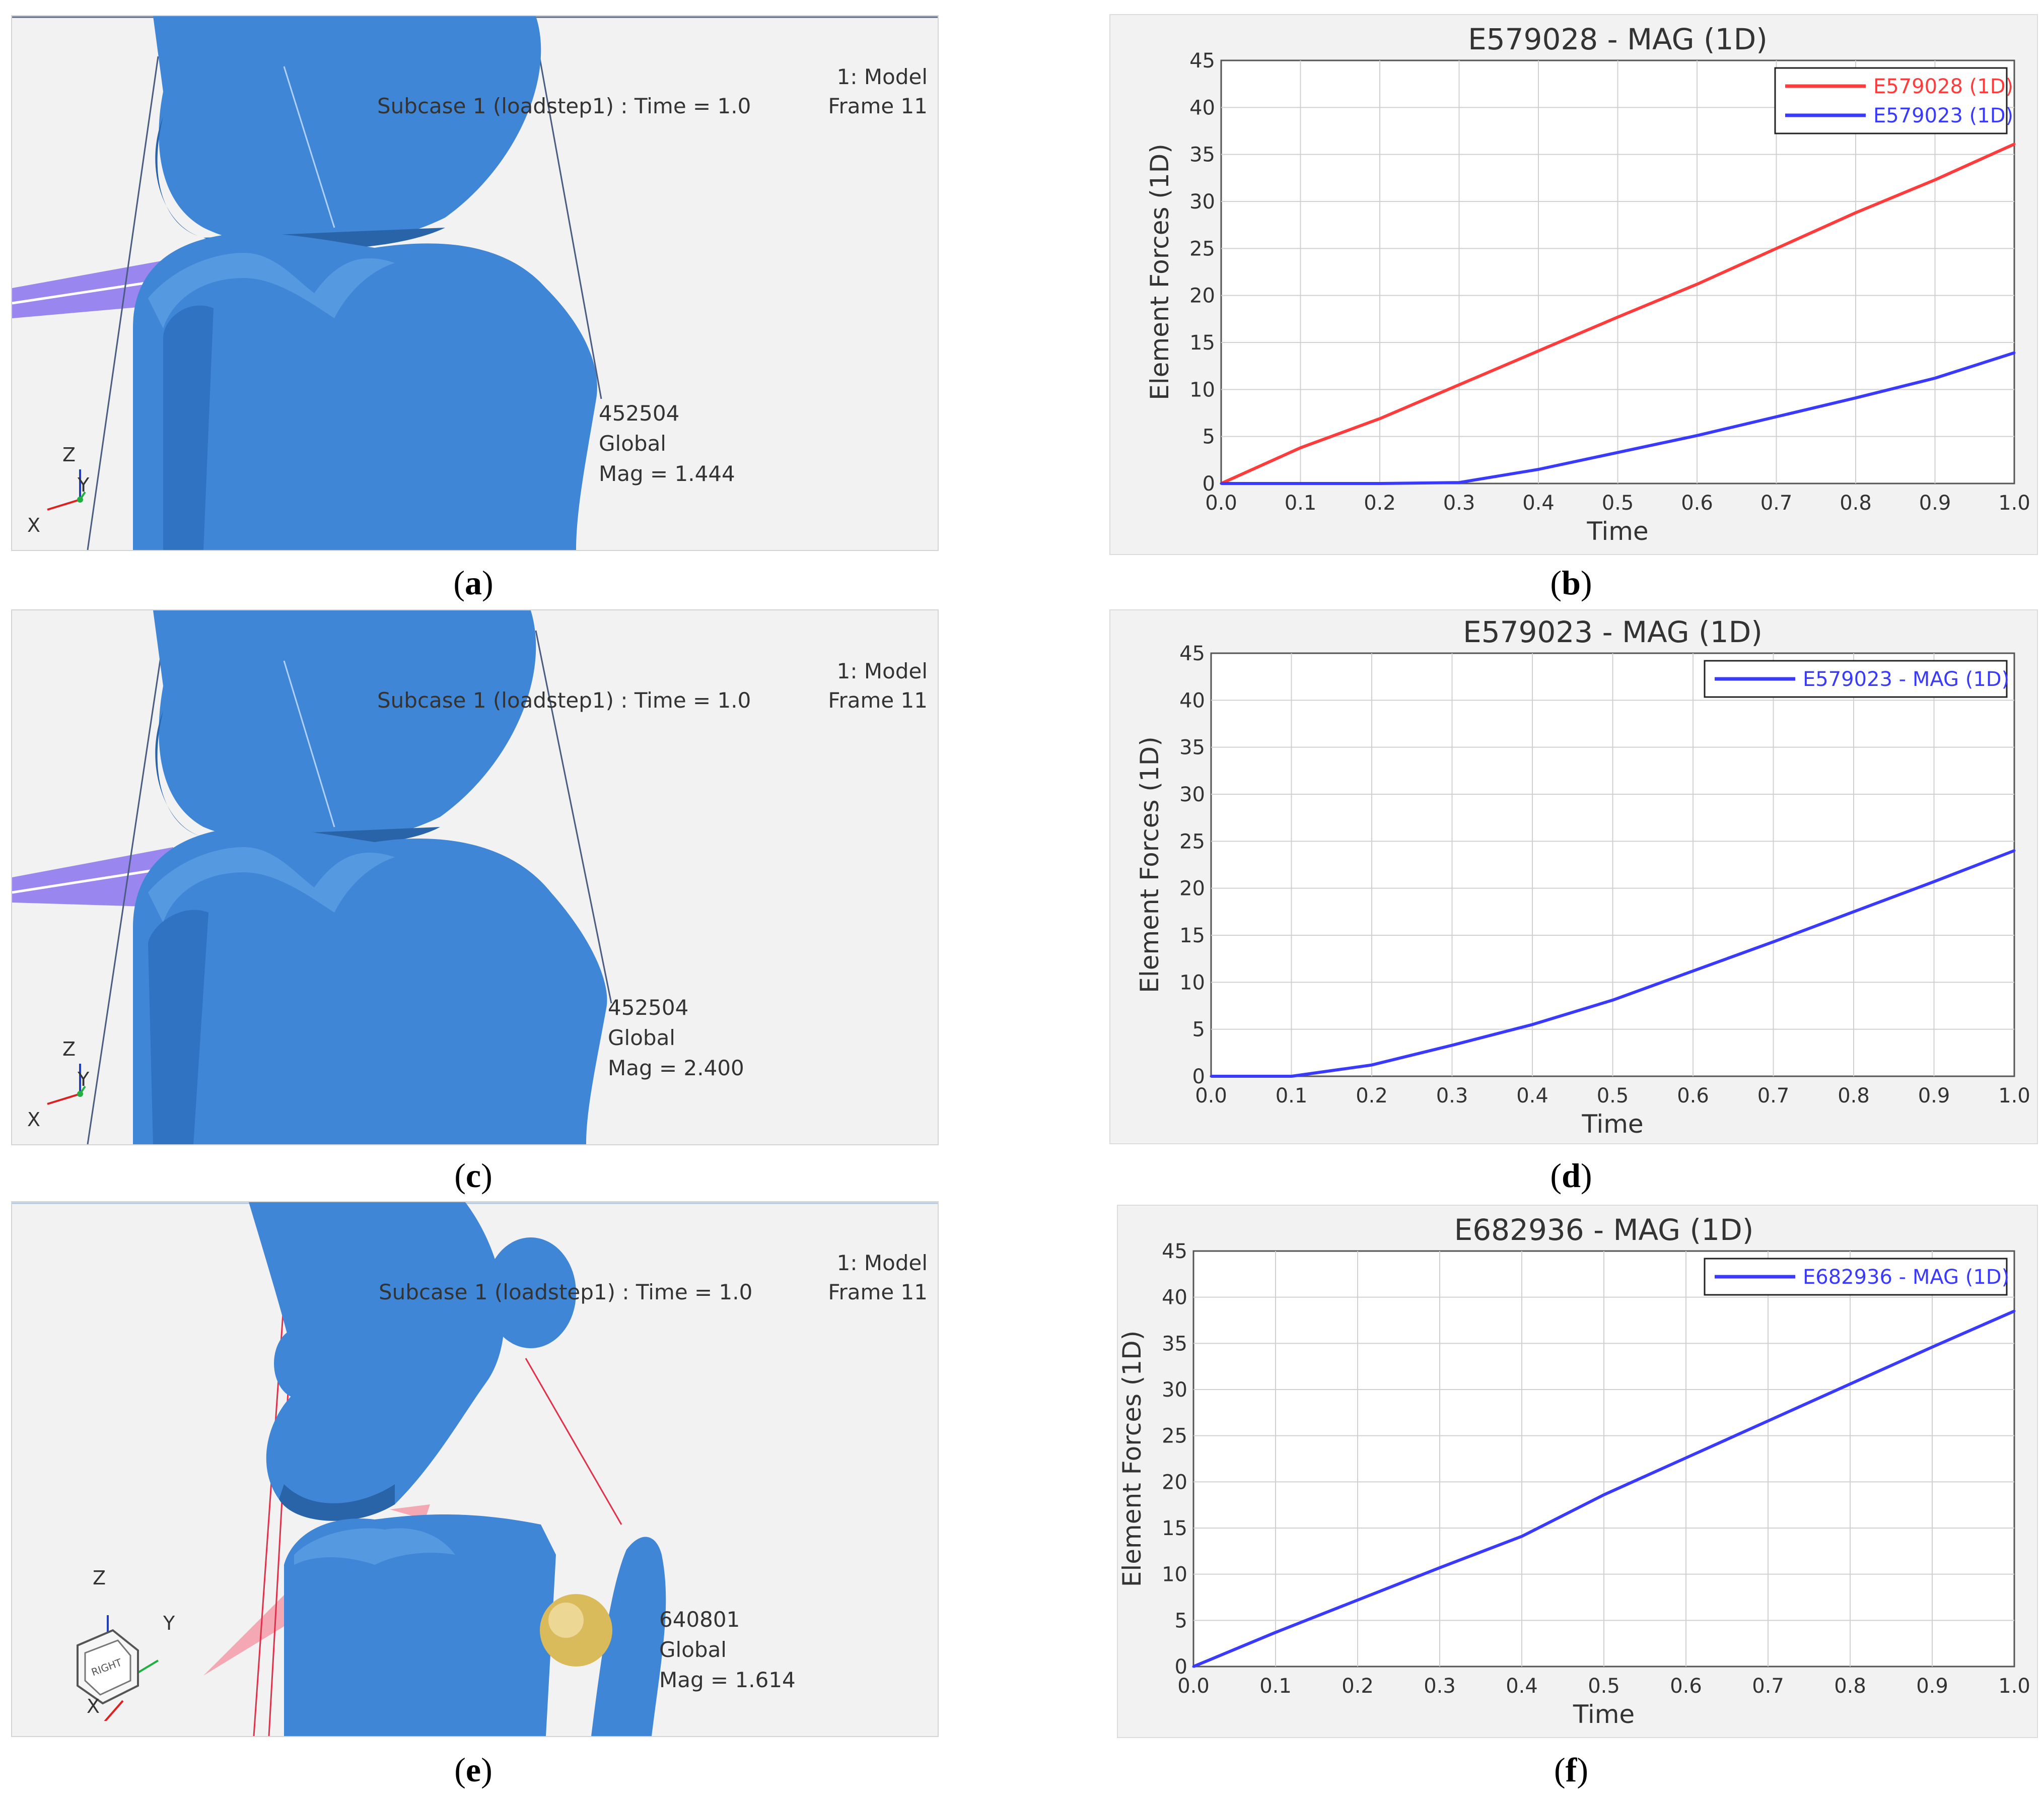 This screenshot has width=2044, height=1800. What do you see at coordinates (1209, 438) in the screenshot?
I see `y-tick-label: 5` at bounding box center [1209, 438].